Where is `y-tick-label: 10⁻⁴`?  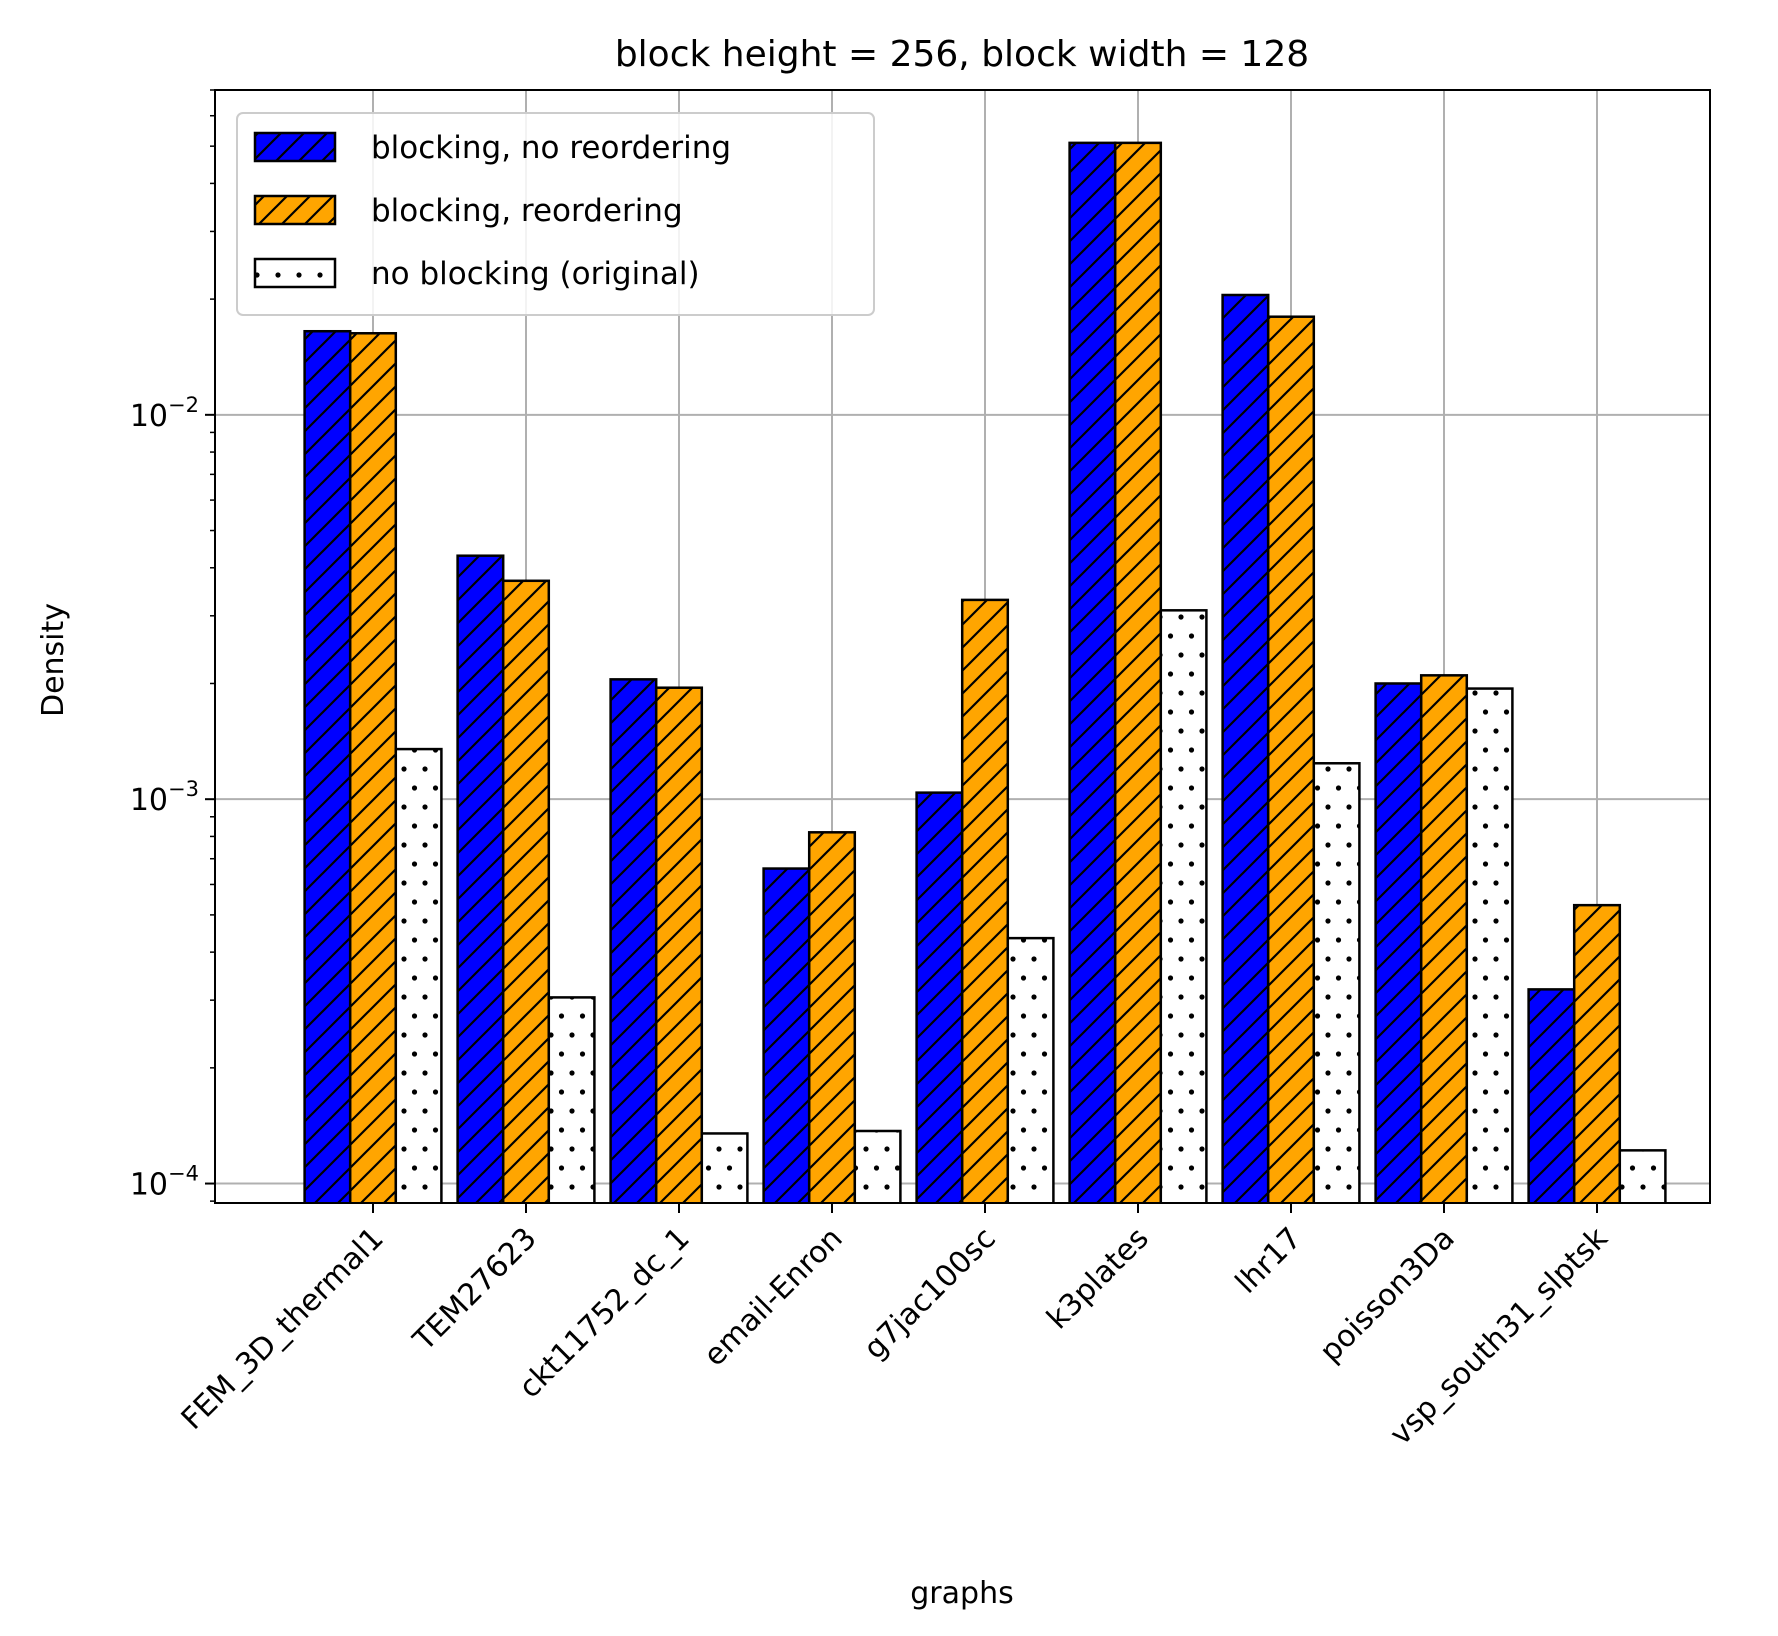 y-tick-label: 10⁻⁴ is located at coordinates (164, 1182).